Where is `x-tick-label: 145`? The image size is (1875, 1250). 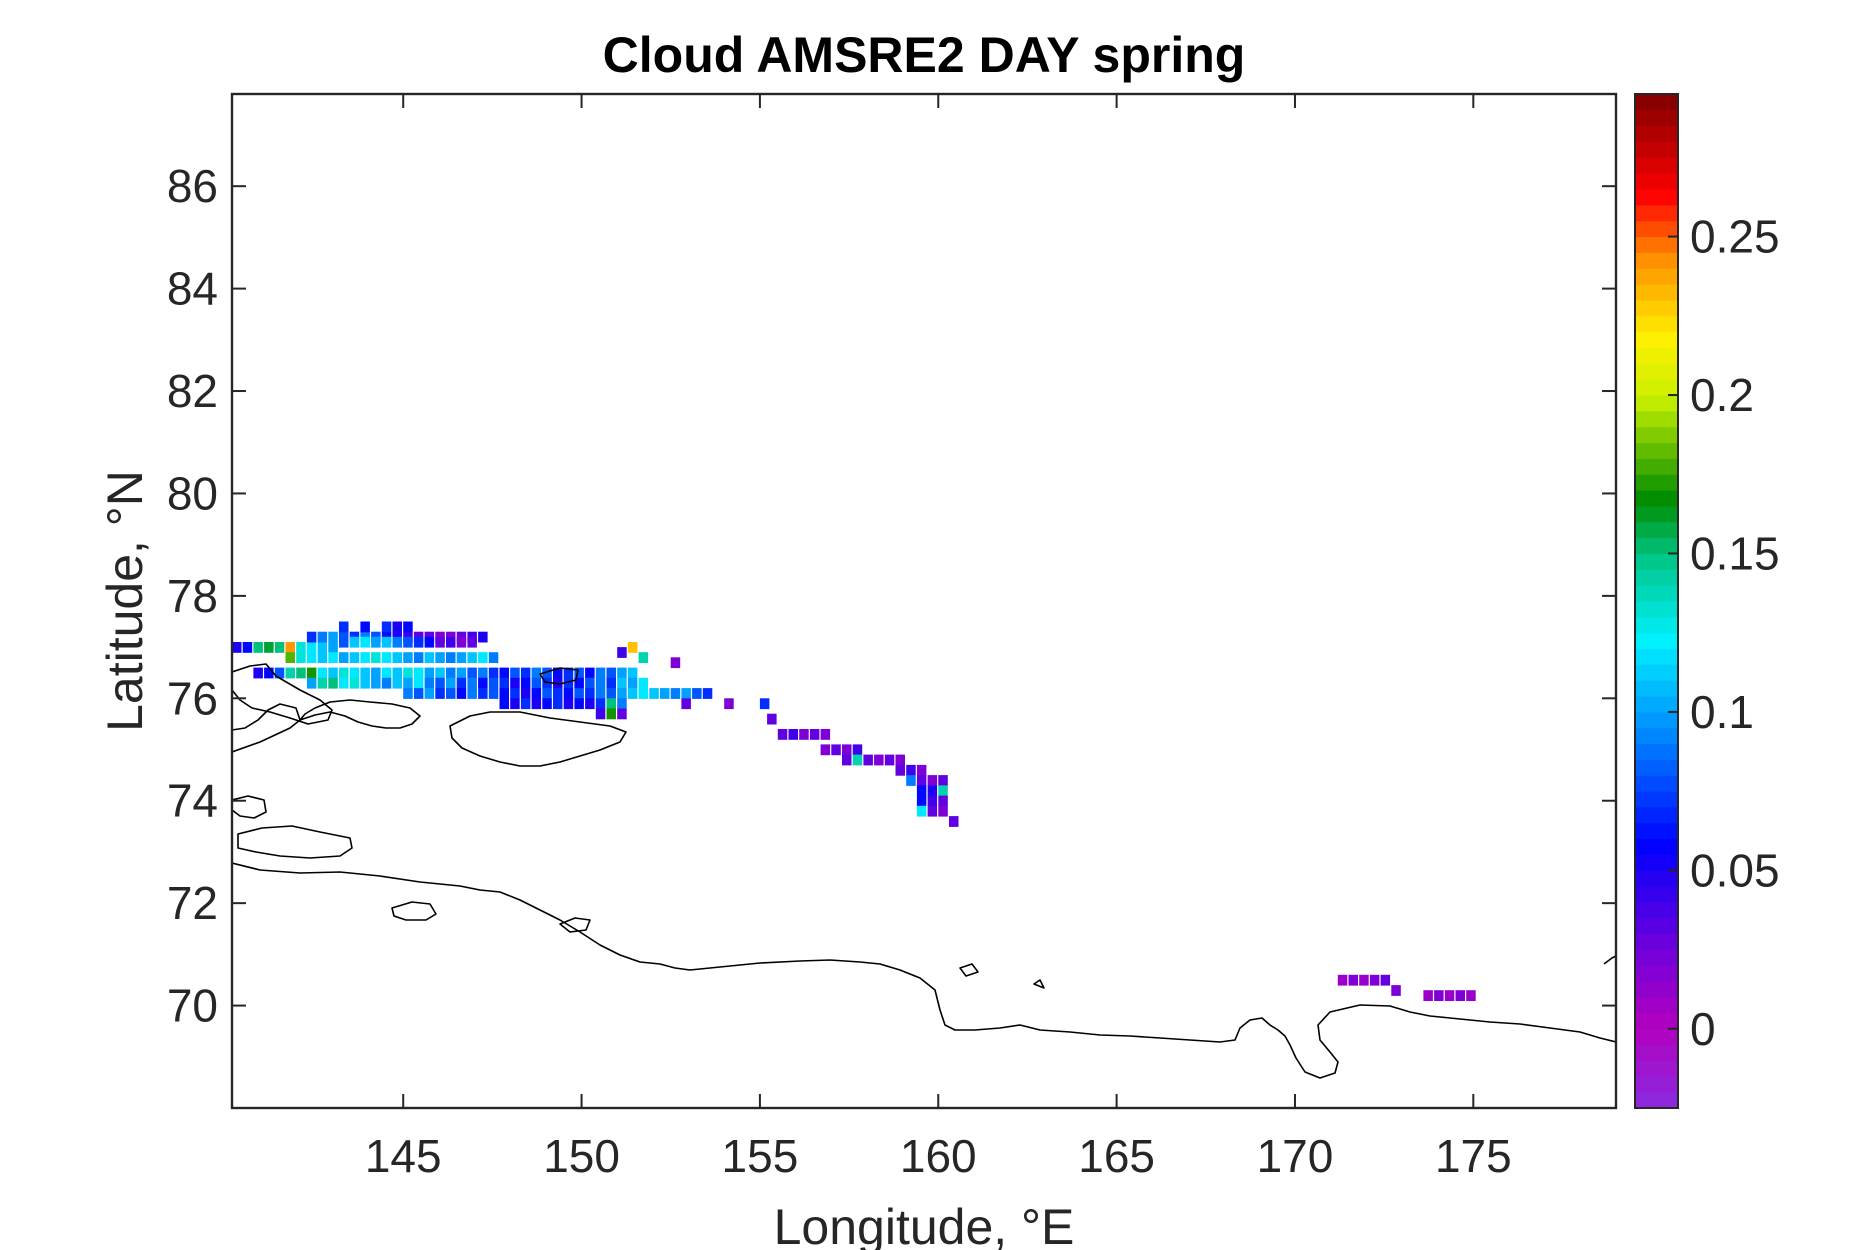
x-tick-label: 145 is located at coordinates (403, 1156).